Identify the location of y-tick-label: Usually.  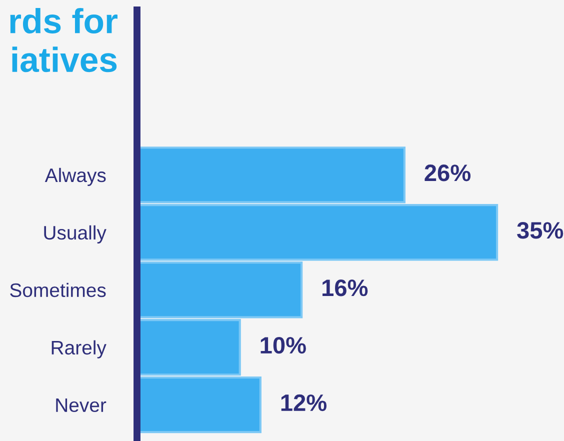
(75, 234).